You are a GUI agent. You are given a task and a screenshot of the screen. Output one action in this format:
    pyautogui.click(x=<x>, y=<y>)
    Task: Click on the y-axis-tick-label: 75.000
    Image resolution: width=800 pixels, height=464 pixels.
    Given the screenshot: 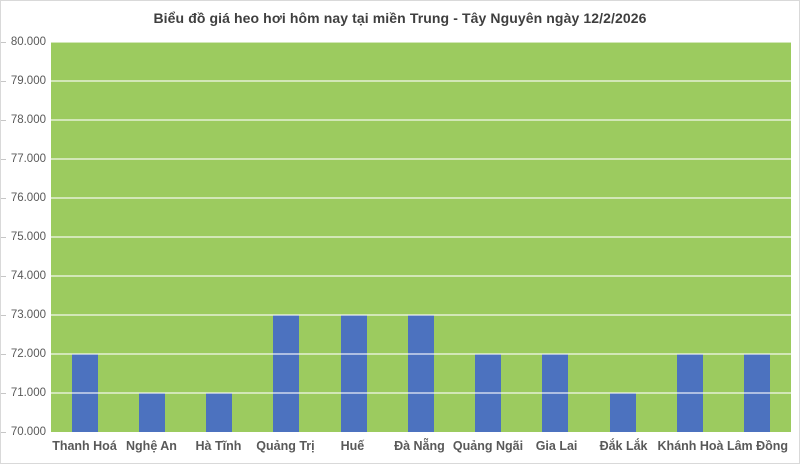 What is the action you would take?
    pyautogui.click(x=28, y=237)
    